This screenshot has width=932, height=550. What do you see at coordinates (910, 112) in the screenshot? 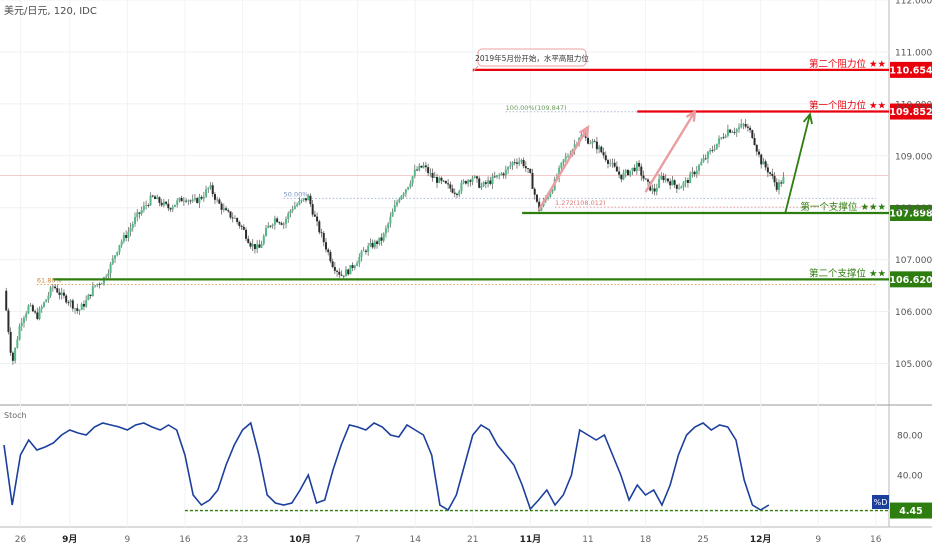
I see `level-price-text: 109.852` at bounding box center [910, 112].